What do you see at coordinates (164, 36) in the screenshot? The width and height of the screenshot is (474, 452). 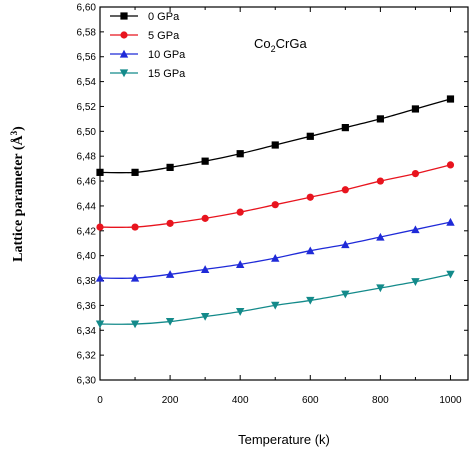 I see `legend-label: 5 GPa` at bounding box center [164, 36].